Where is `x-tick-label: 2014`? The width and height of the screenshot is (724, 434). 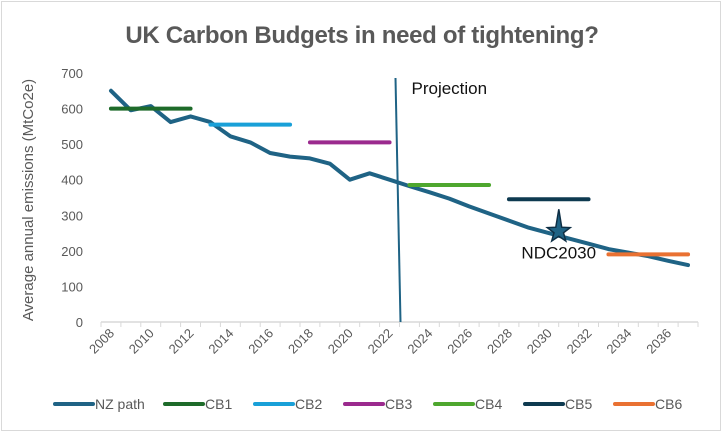
x-tick-label: 2014 is located at coordinates (220, 341).